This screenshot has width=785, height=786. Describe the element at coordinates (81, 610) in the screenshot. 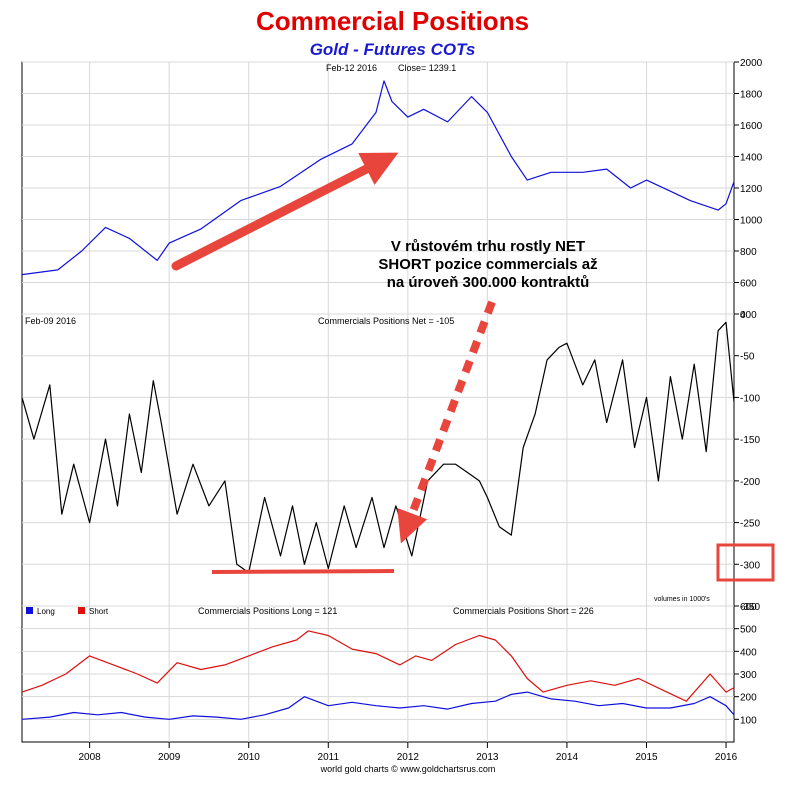

I see `legend-short-swatch` at that location.